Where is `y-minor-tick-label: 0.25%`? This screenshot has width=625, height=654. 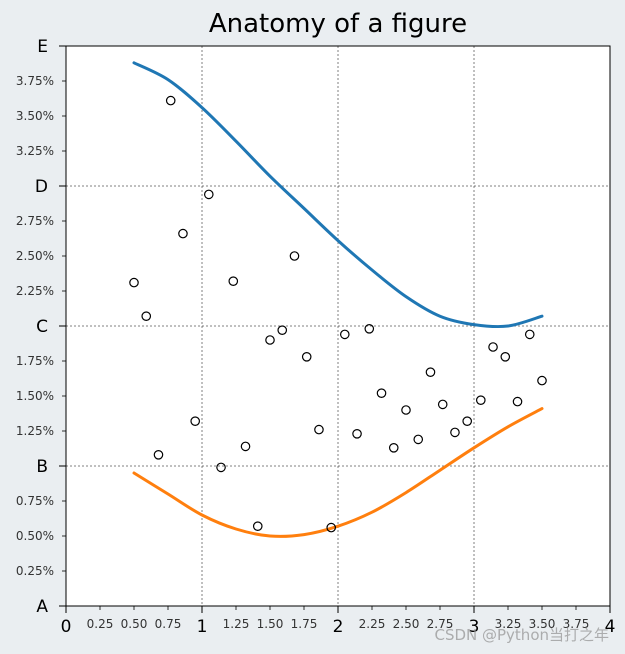 y-minor-tick-label: 0.25% is located at coordinates (35, 571).